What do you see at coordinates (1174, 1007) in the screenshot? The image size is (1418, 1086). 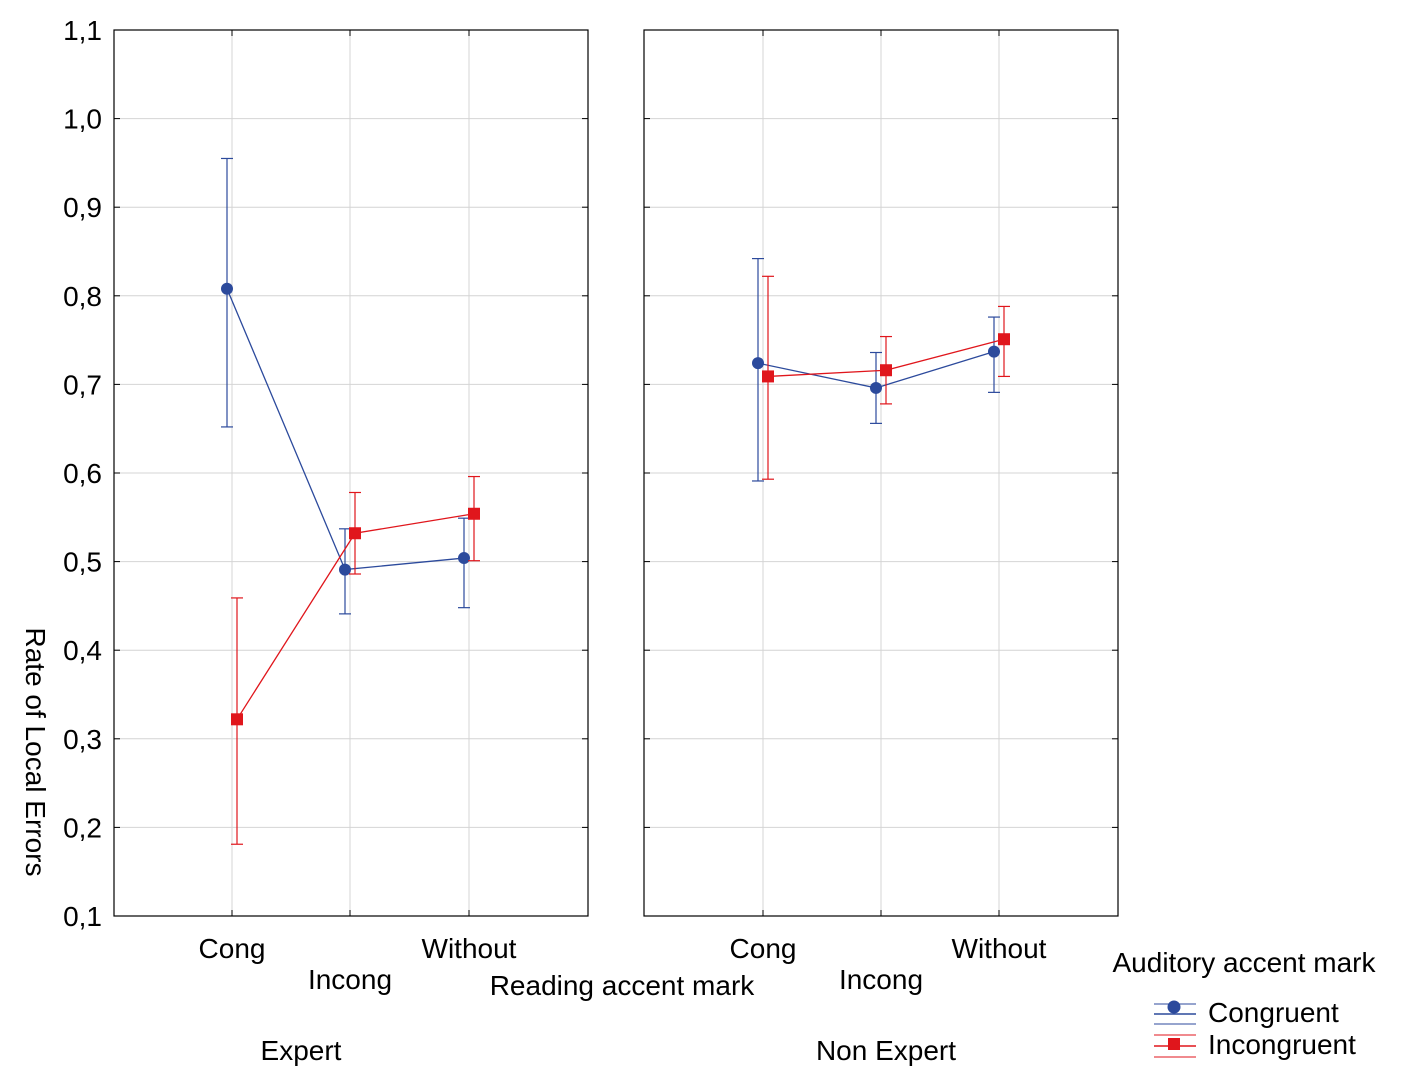 I see `legend-congruent-marker` at bounding box center [1174, 1007].